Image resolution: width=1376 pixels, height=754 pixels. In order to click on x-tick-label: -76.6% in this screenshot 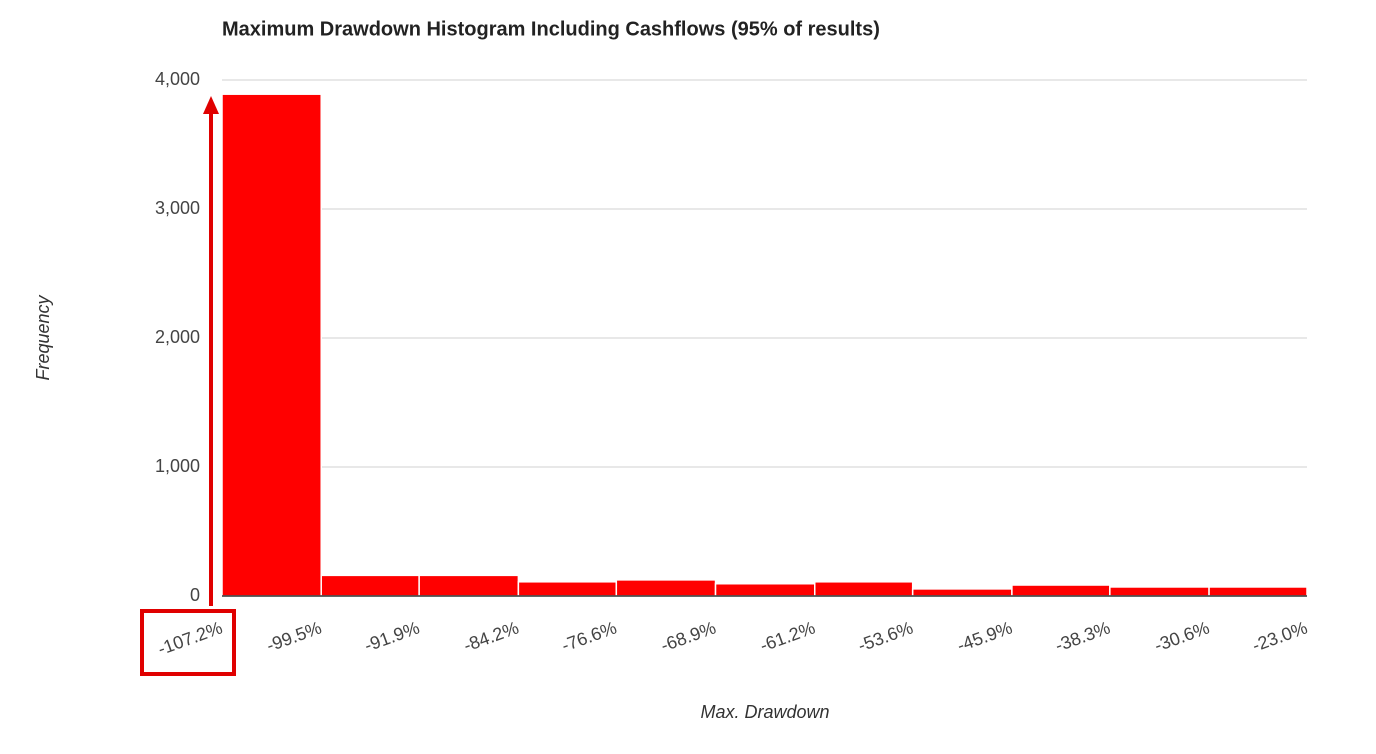, I will do `click(589, 636)`.